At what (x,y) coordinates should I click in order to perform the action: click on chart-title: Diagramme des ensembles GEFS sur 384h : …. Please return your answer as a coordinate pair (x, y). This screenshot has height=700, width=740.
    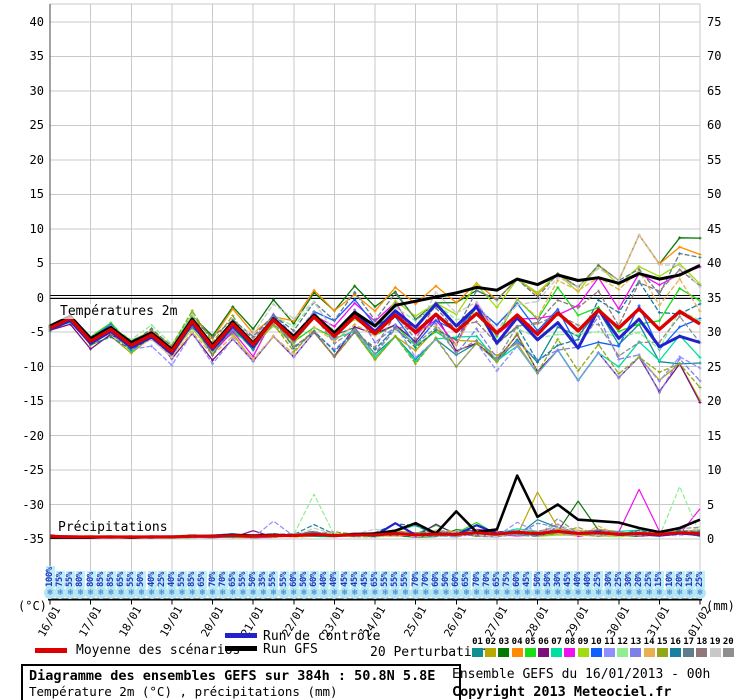
    Looking at the image, I should click on (232, 676).